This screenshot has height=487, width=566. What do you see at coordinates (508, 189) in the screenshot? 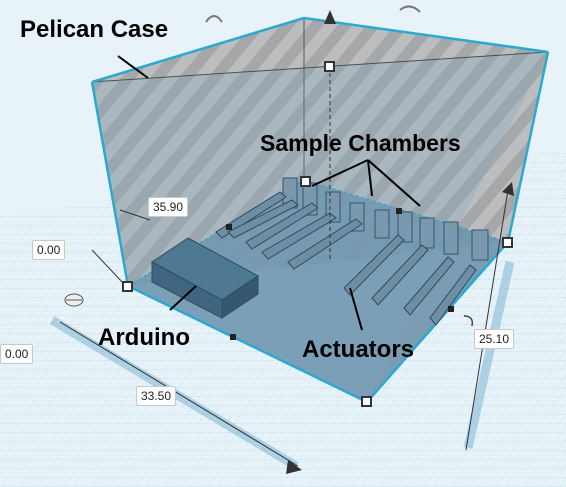
I see `width-arrow-icon` at bounding box center [508, 189].